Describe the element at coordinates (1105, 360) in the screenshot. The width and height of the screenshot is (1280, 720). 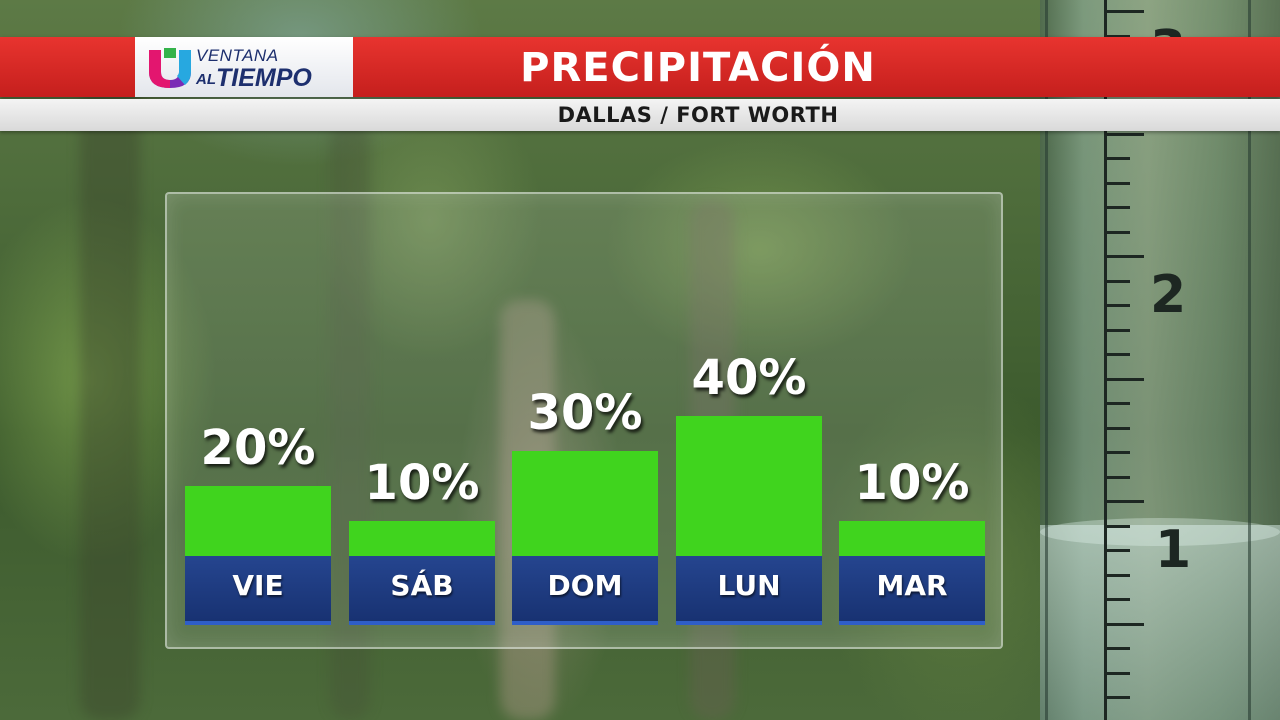
I see `rain-gauge-scale` at that location.